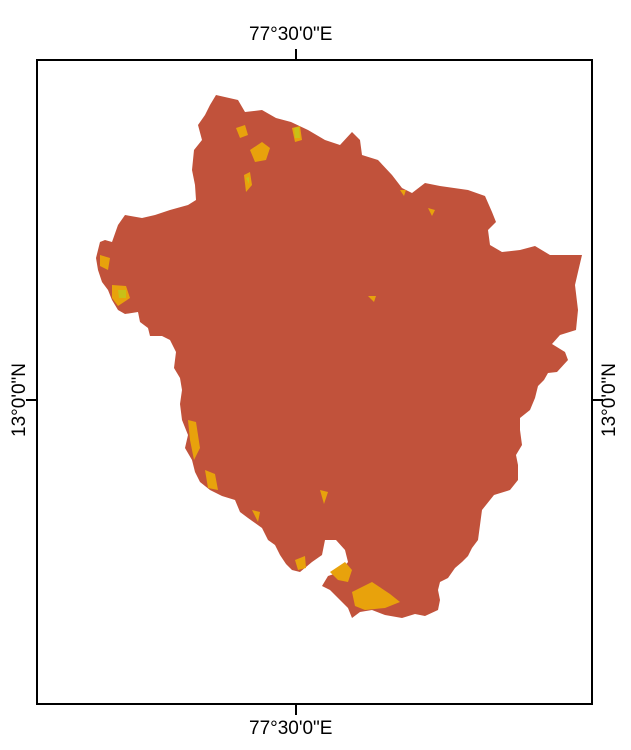  What do you see at coordinates (291, 34) in the screenshot?
I see `longitude-label-top: 77°30'0"E` at bounding box center [291, 34].